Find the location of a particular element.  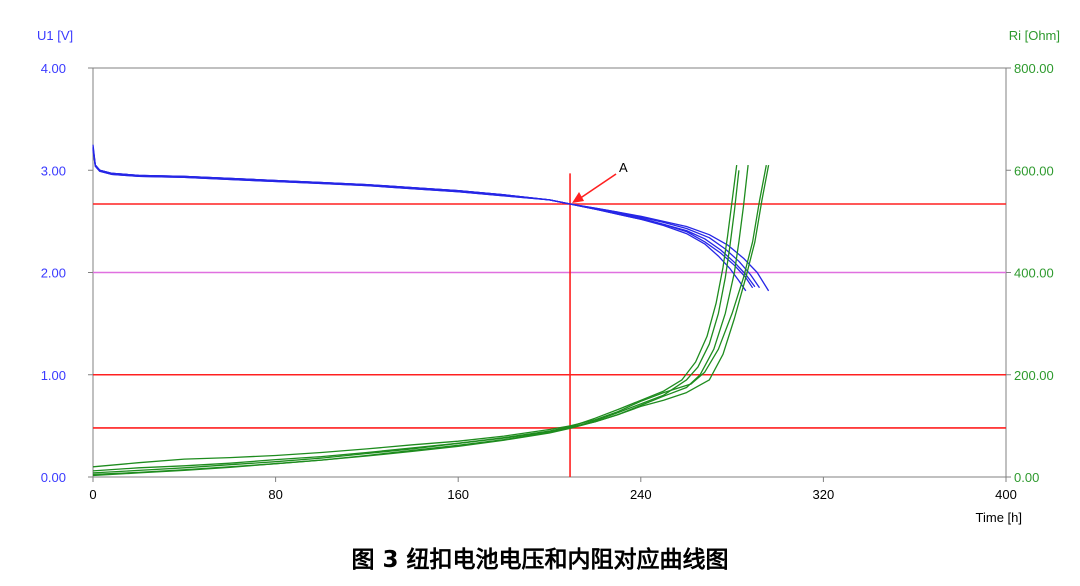

x-axis-title: Time [h] is located at coordinates (999, 517).